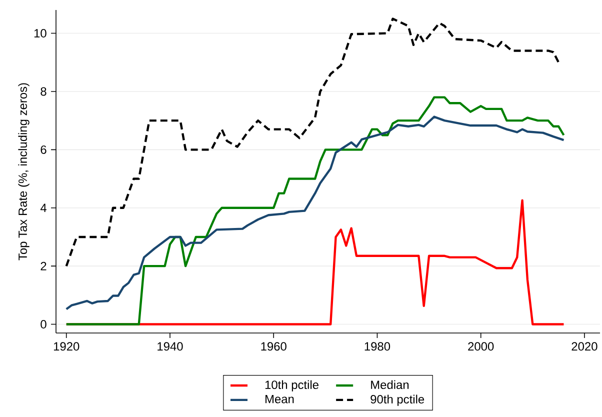  Describe the element at coordinates (170, 346) in the screenshot. I see `x-tick-label: 1940` at that location.